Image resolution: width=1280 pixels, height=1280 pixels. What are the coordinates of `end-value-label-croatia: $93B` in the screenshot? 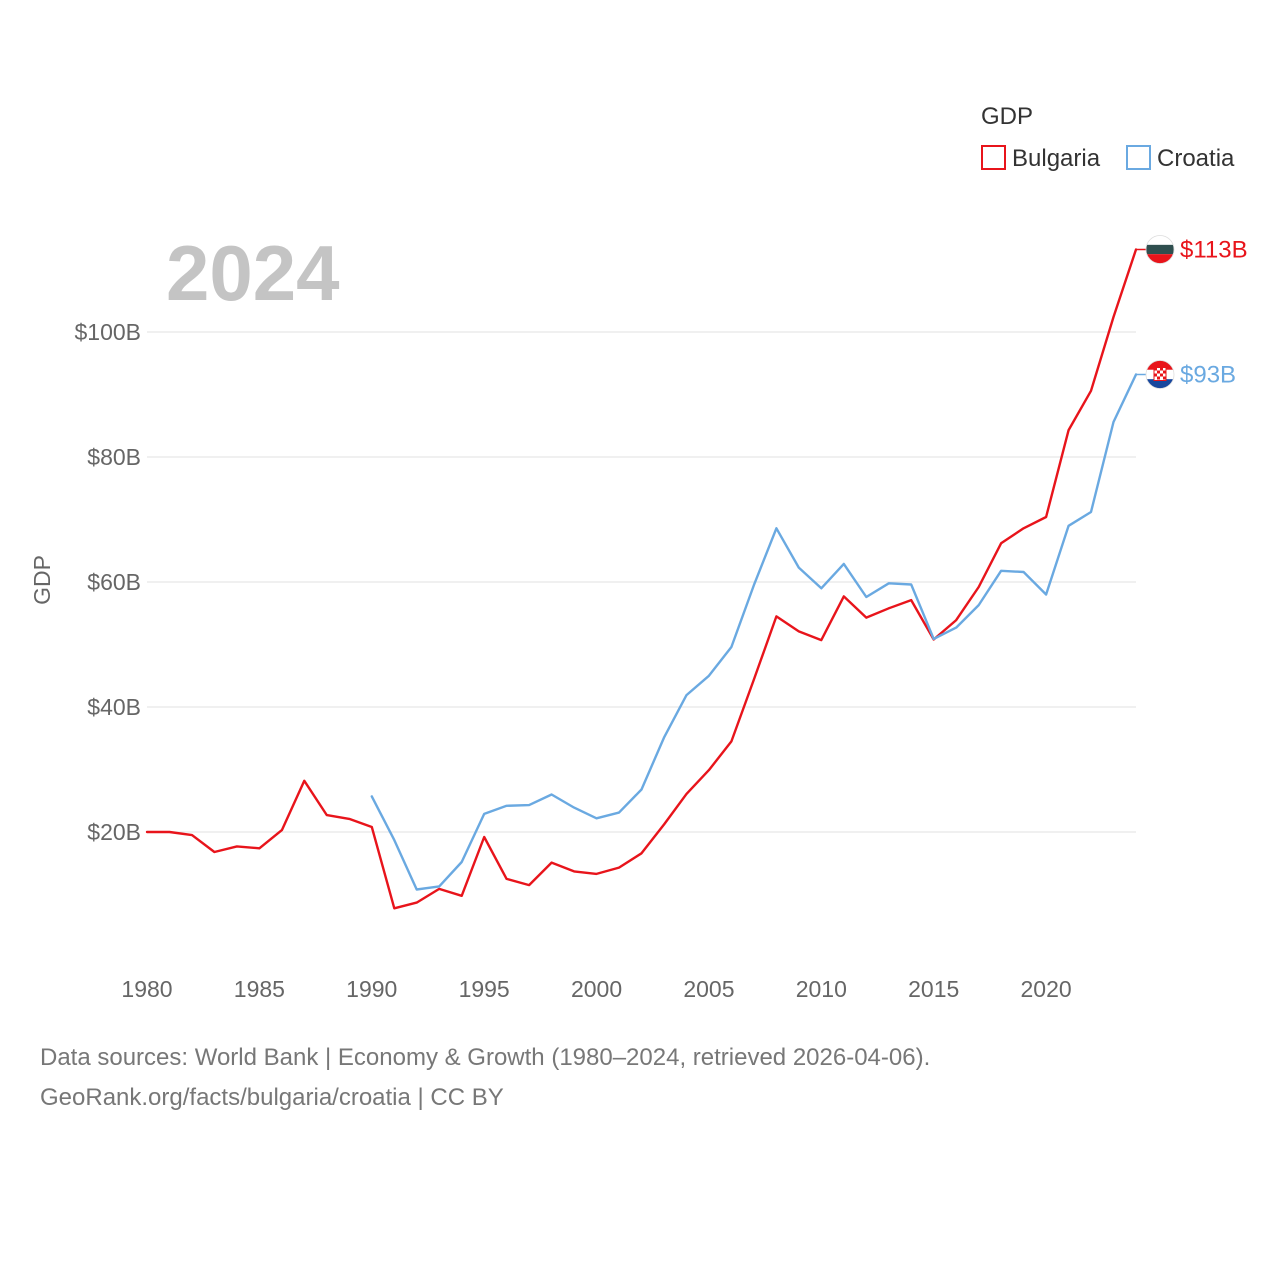 It's located at (1208, 375).